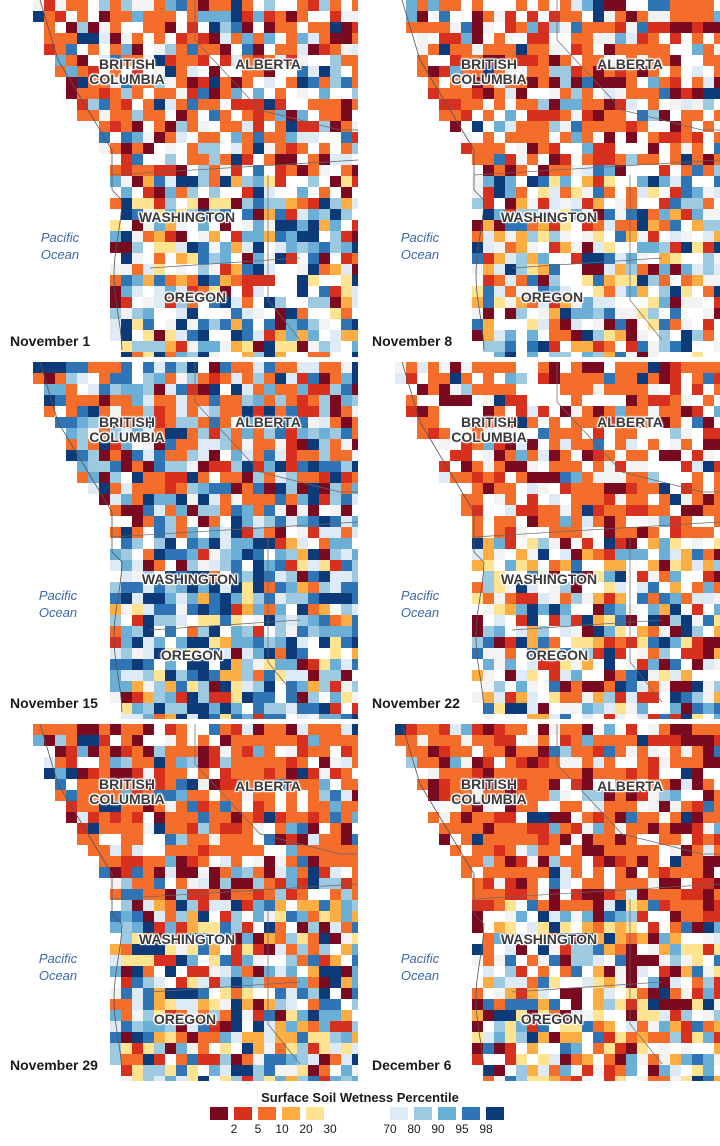 The image size is (720, 1146). I want to click on legend-tick: 90, so click(438, 1129).